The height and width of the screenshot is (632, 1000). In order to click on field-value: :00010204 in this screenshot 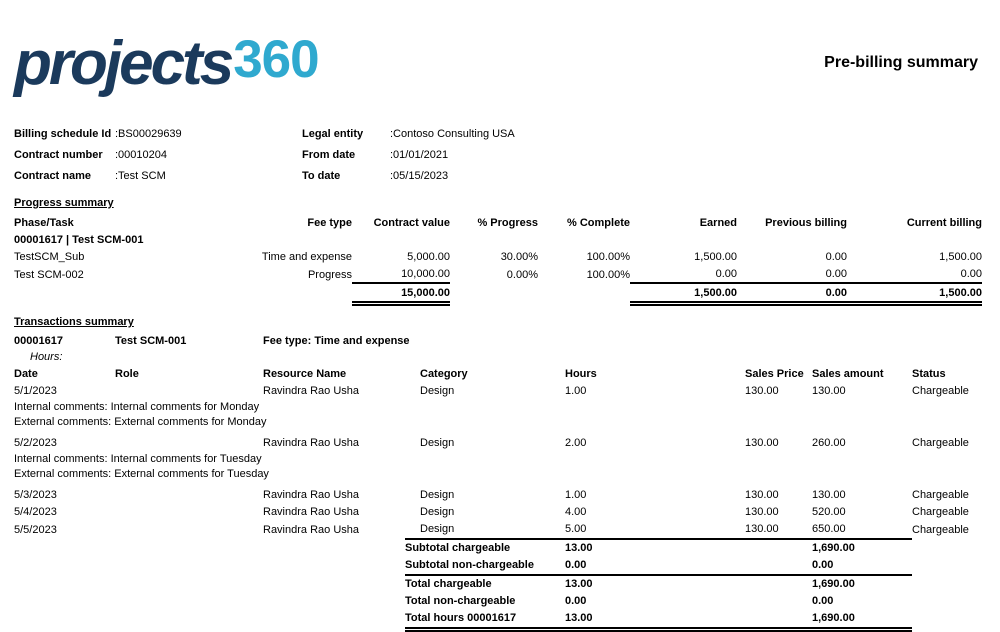, I will do `click(141, 155)`.